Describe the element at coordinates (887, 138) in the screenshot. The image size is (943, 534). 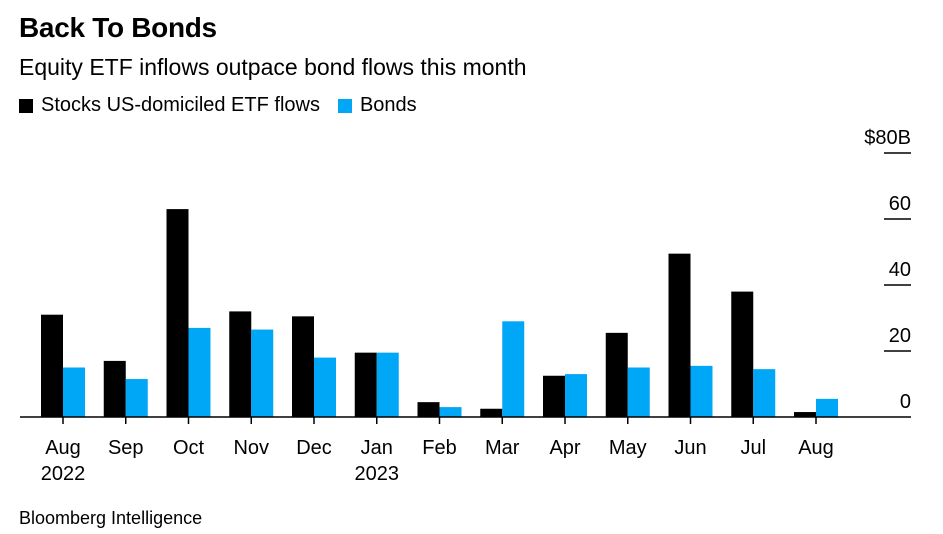
I see `y-tick-label: $80B` at that location.